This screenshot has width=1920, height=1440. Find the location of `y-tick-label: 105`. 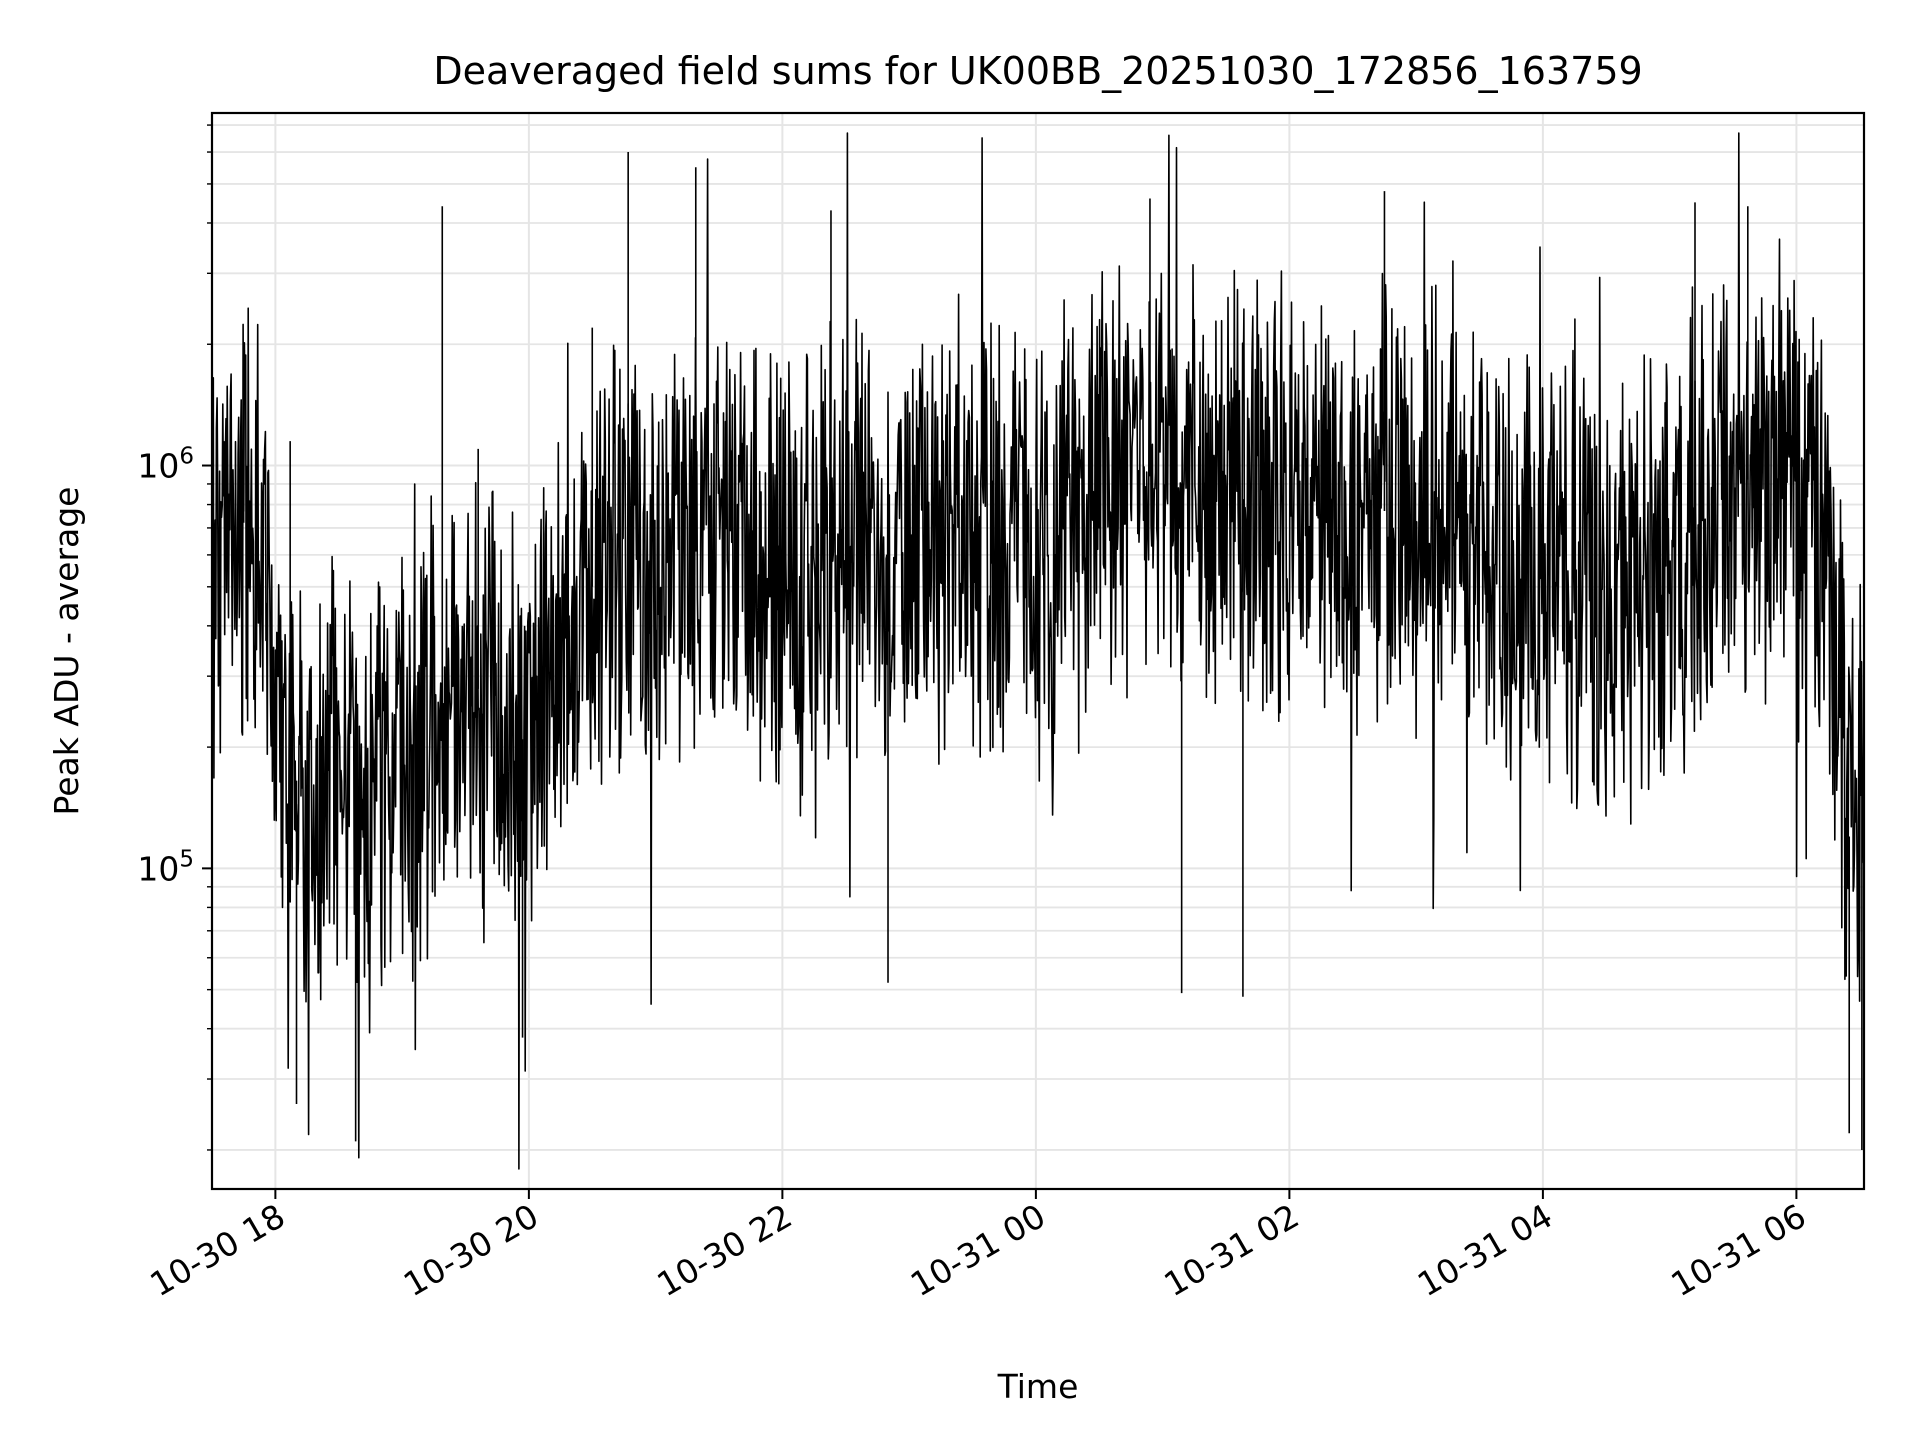

y-tick-label: 105 is located at coordinates (165, 867).